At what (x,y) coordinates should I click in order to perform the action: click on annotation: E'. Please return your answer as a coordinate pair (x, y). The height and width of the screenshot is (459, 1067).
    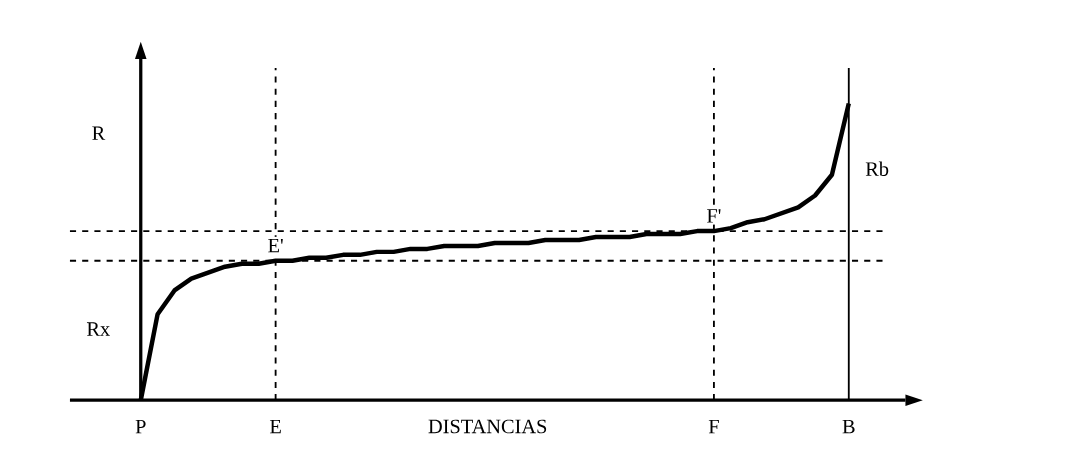
    Looking at the image, I should click on (275, 246).